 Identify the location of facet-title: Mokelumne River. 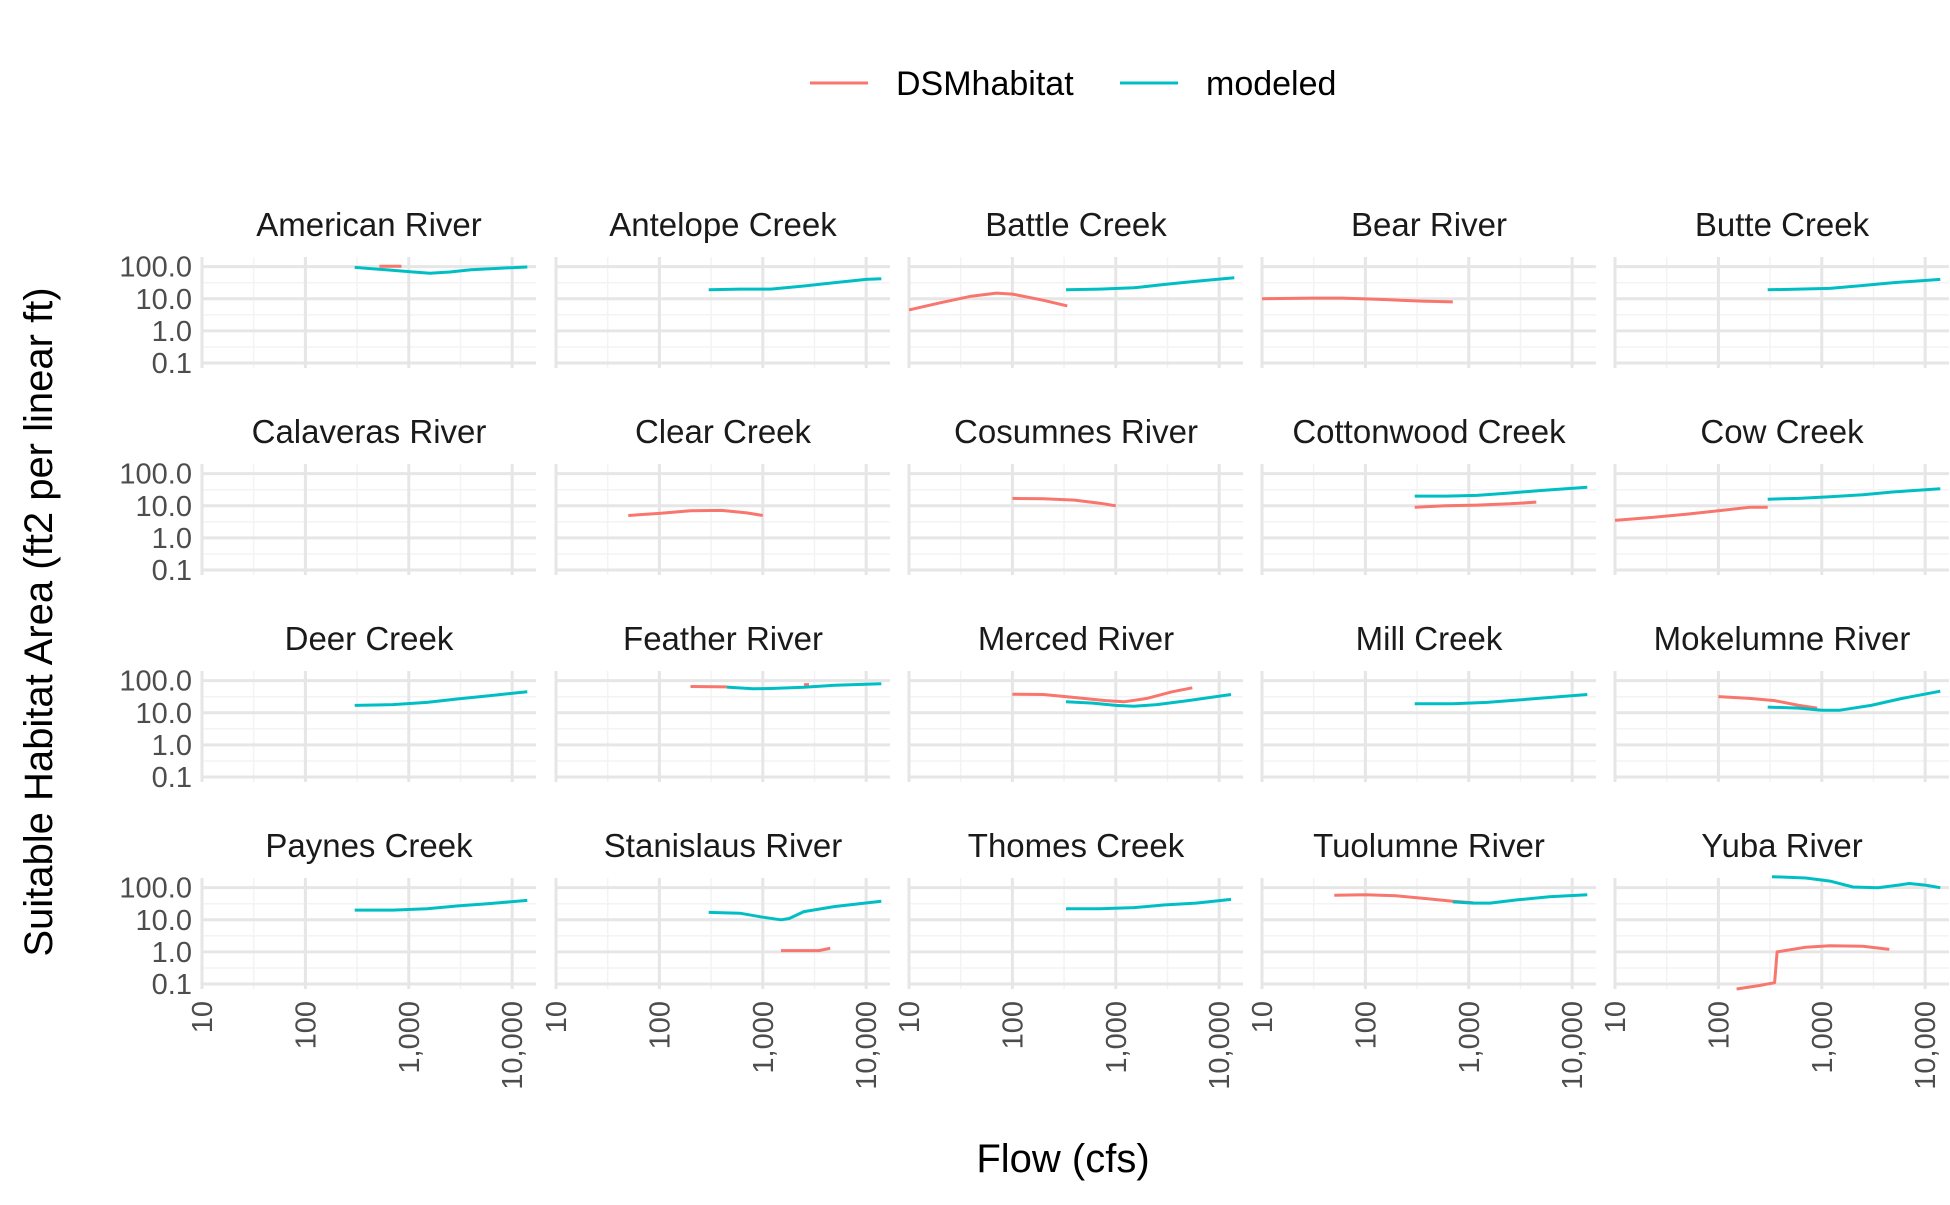
(1782, 638).